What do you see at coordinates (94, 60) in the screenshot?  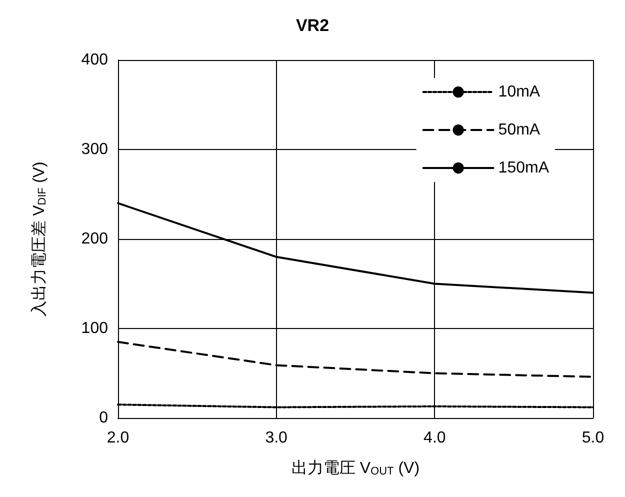 I see `y-tick-label: 400` at bounding box center [94, 60].